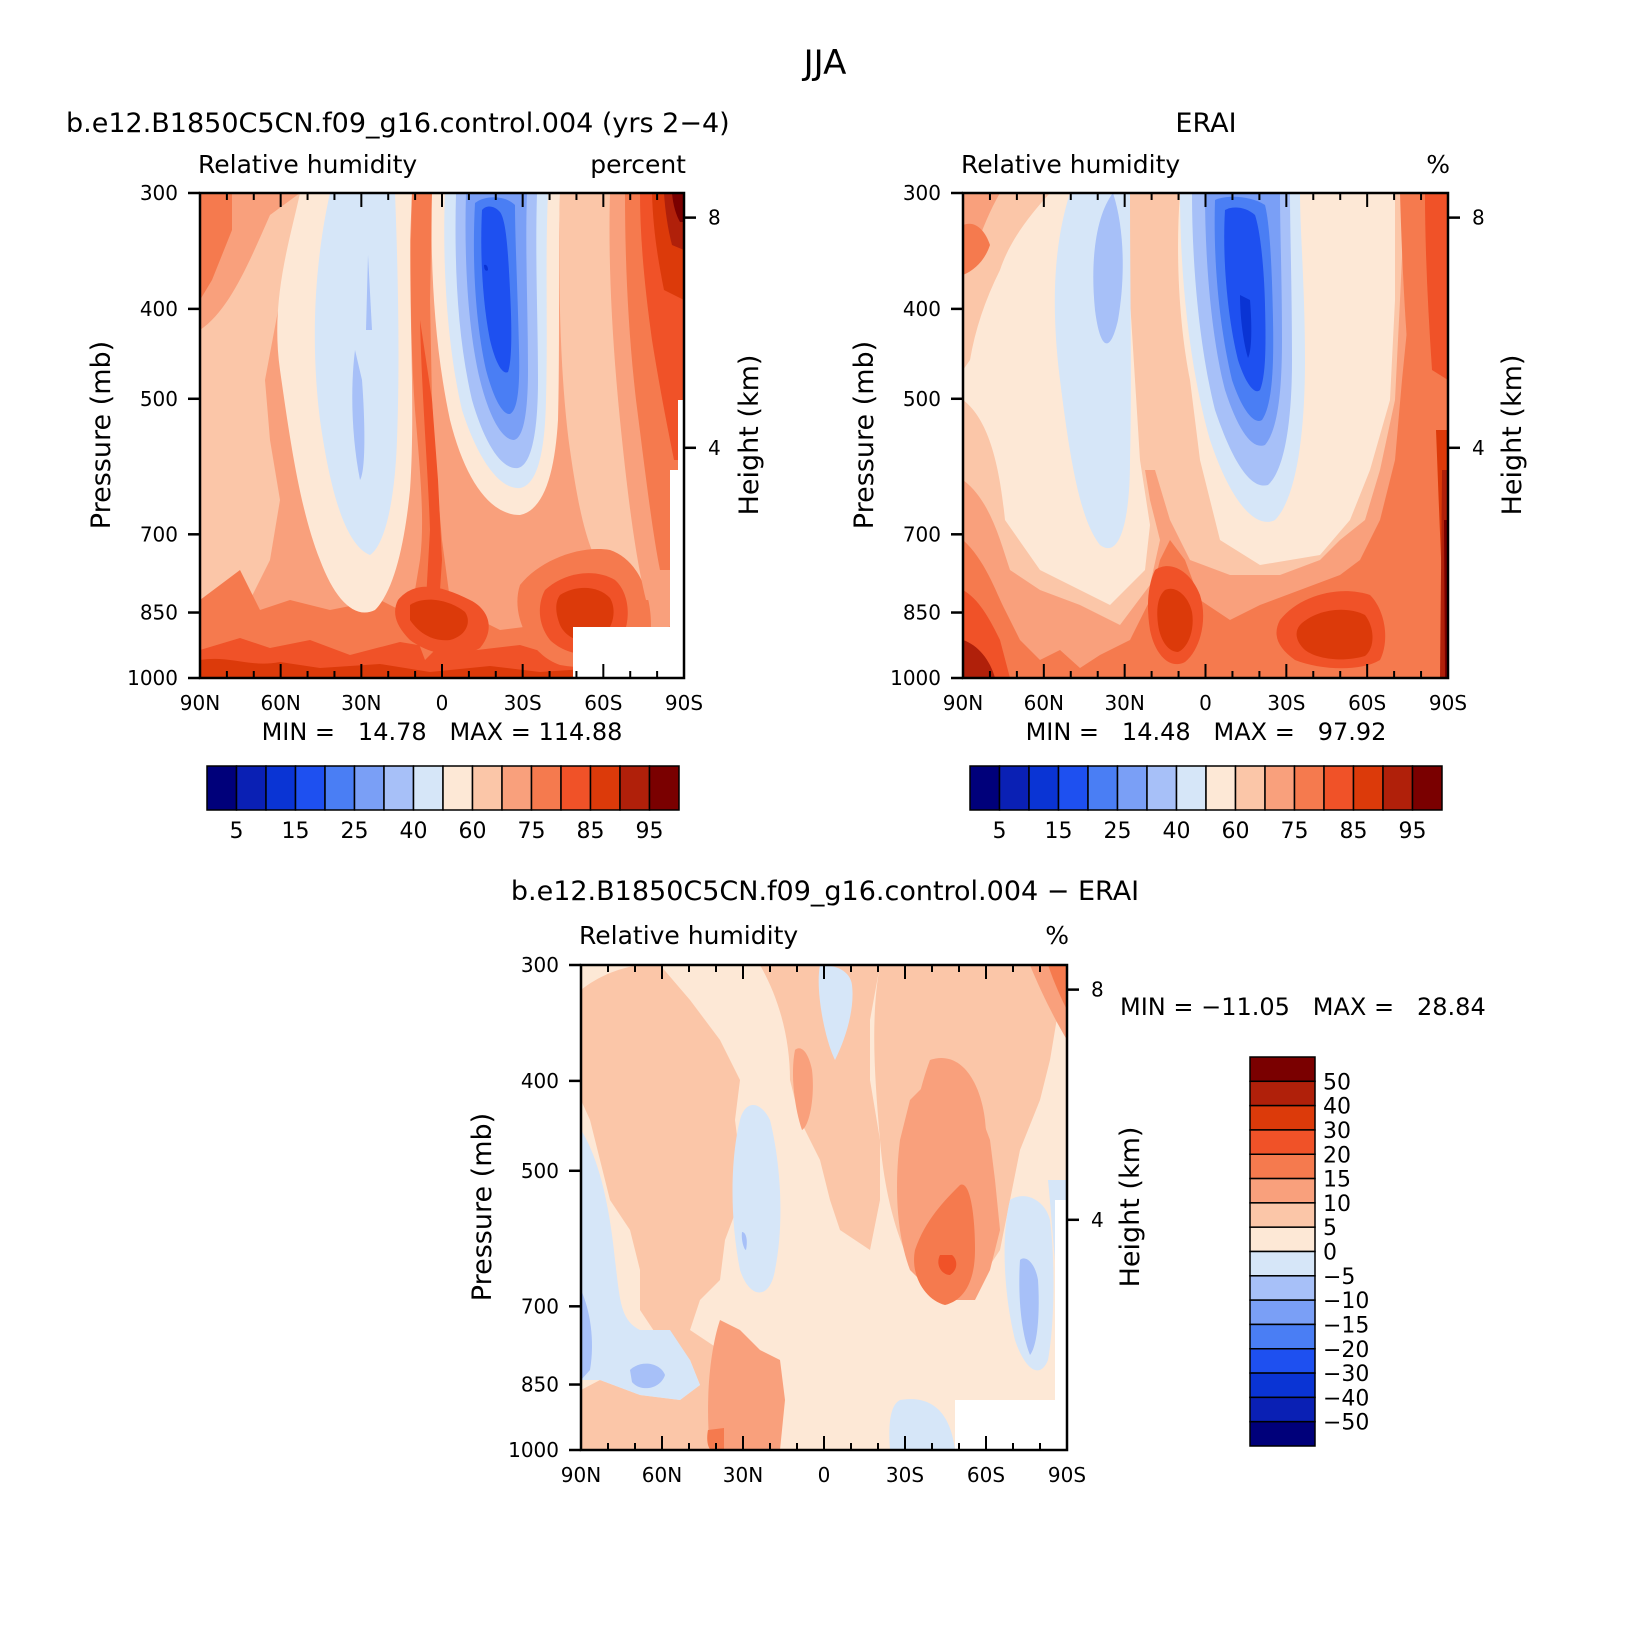 This screenshot has width=1641, height=1638. Describe the element at coordinates (1097, 990) in the screenshot. I see `height-tick-label: 8` at that location.